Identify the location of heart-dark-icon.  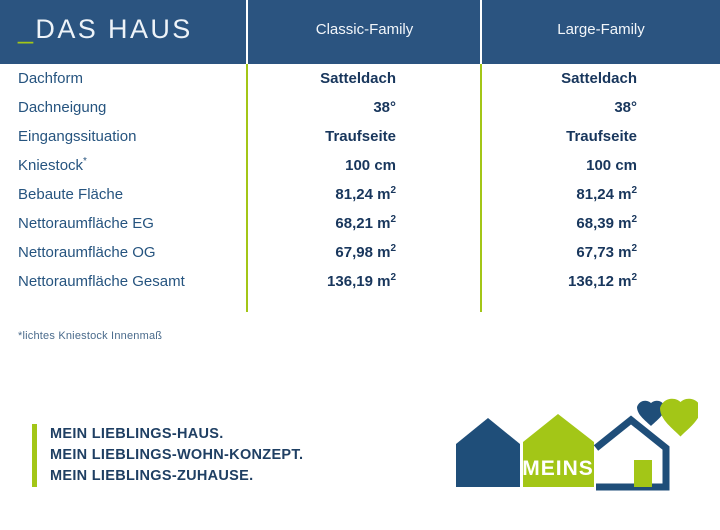
(651, 413).